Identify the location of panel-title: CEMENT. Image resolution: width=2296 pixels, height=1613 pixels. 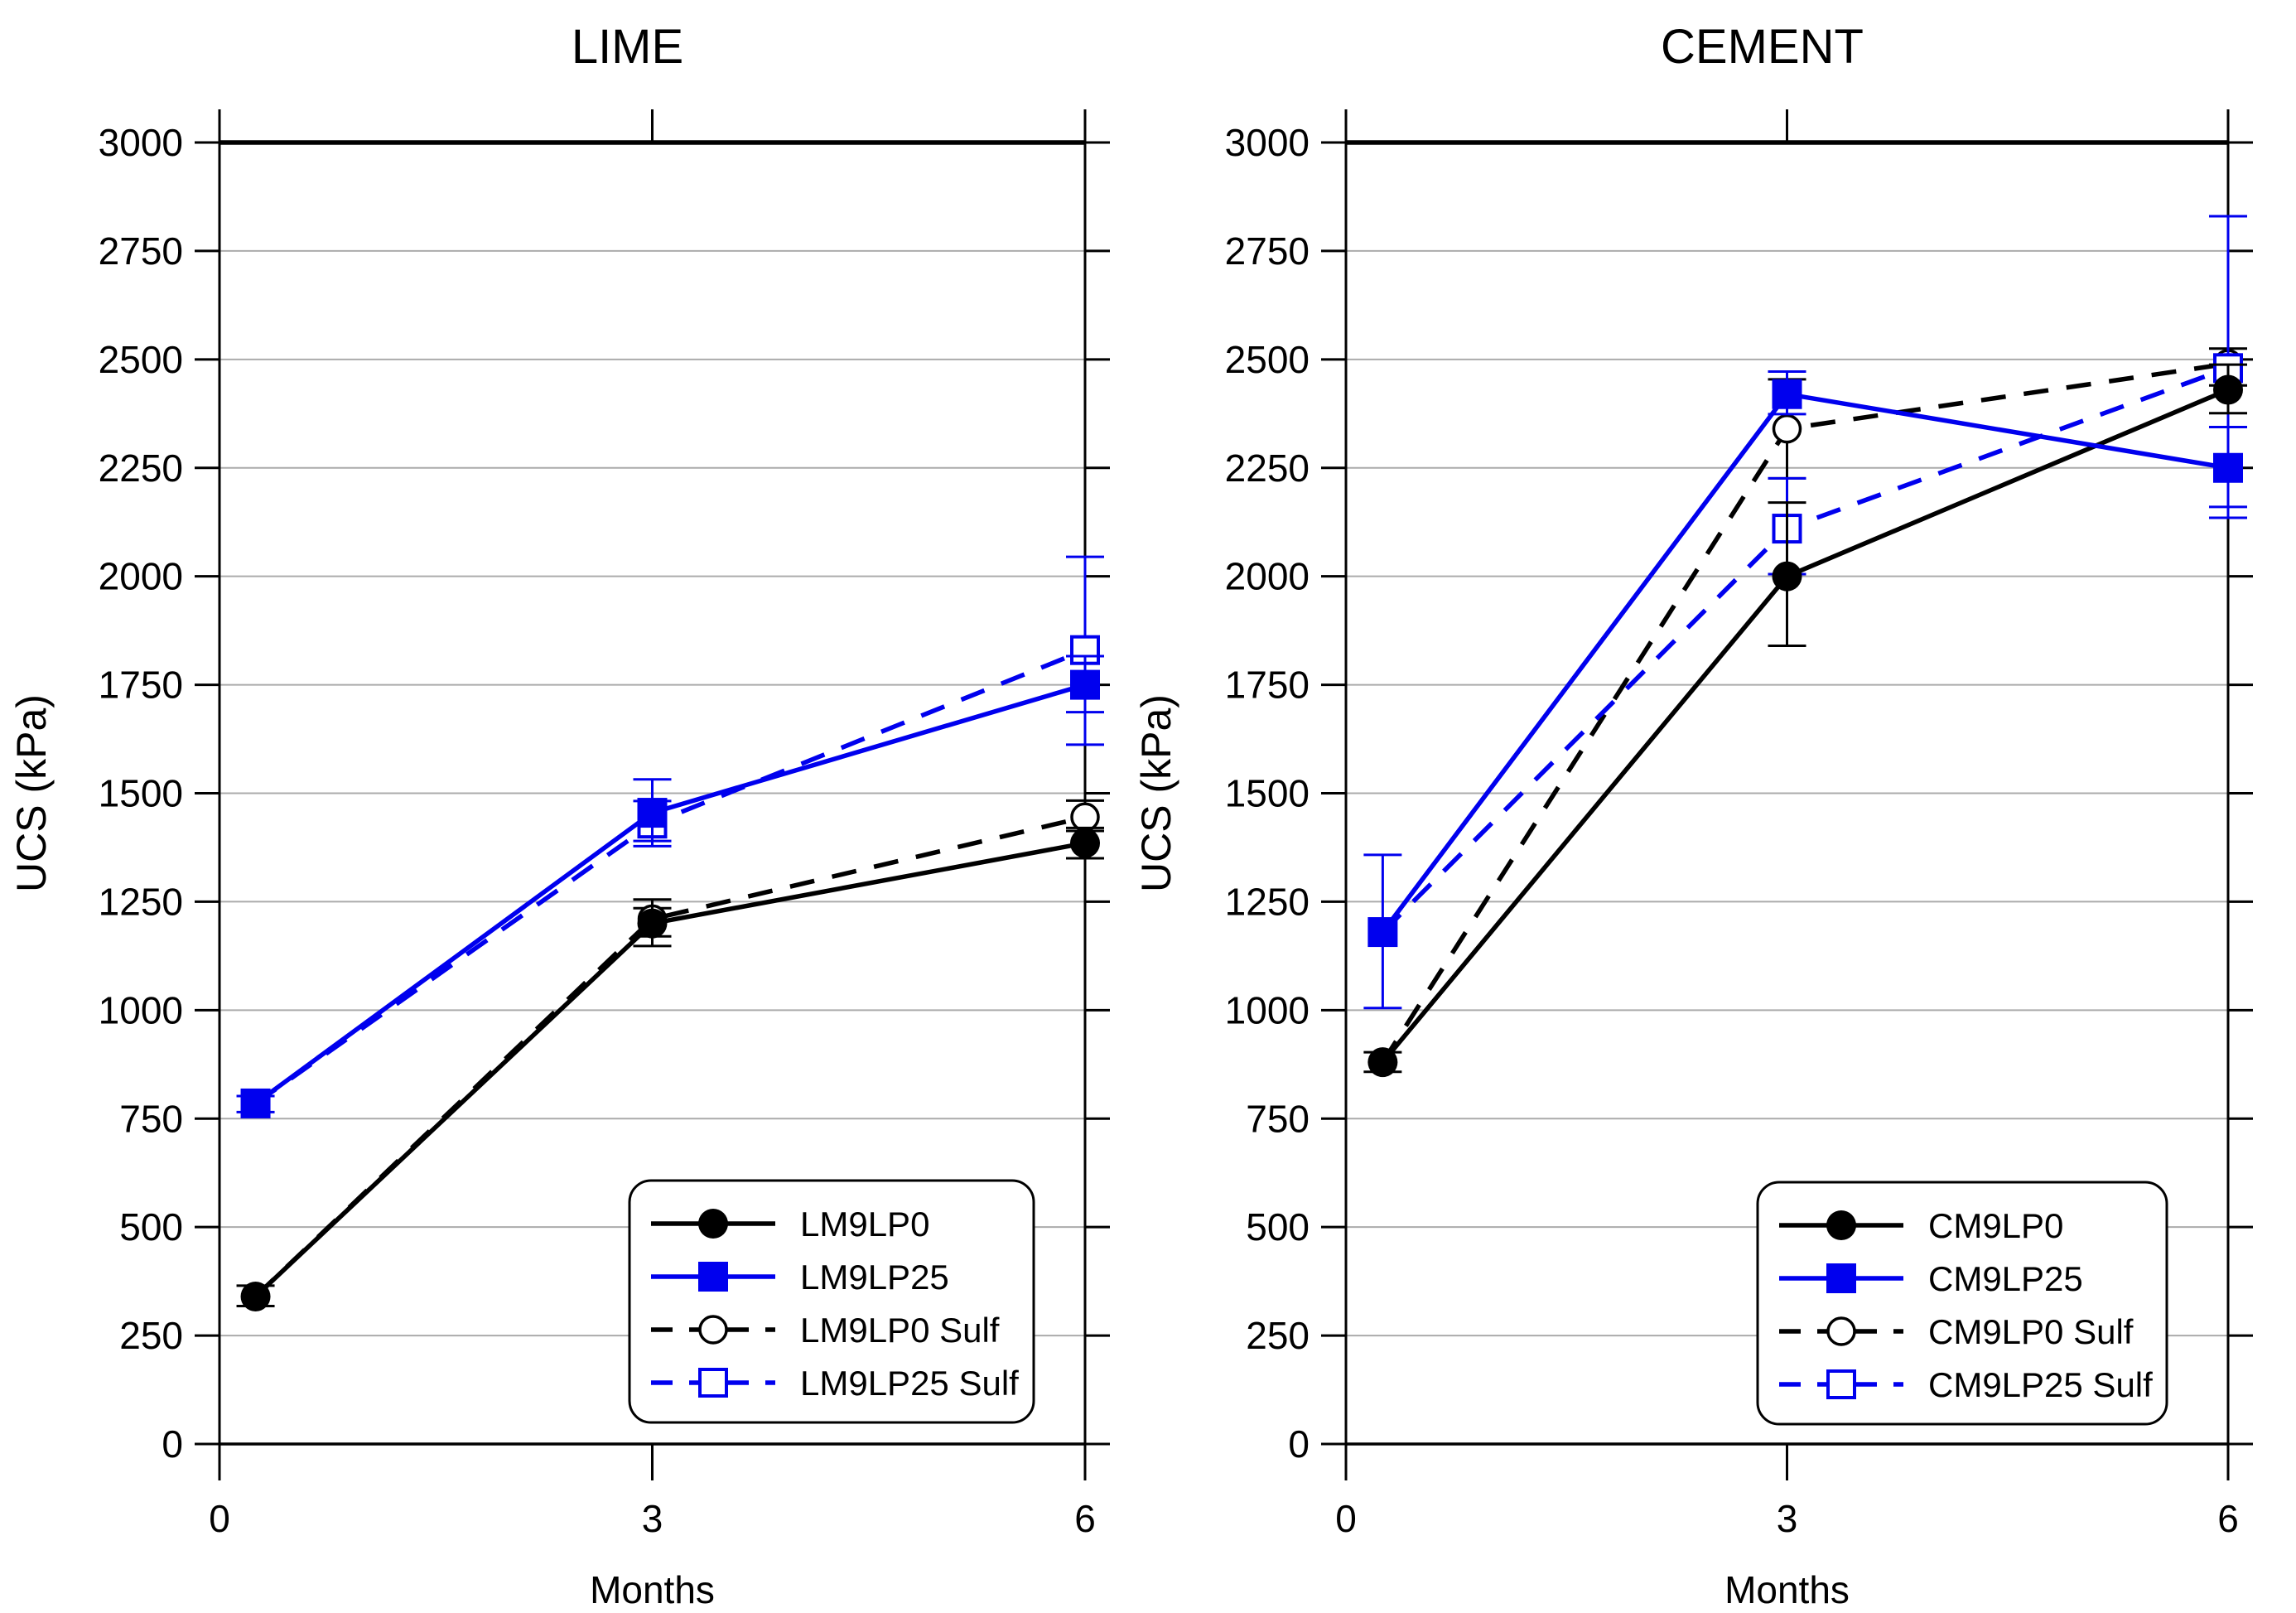
(1762, 47).